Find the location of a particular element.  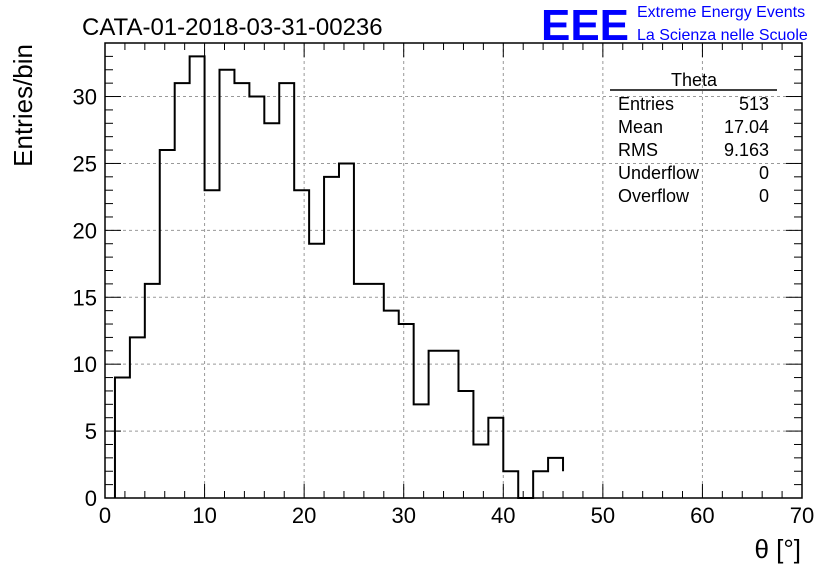

y-tick-label: 0 is located at coordinates (91, 498).